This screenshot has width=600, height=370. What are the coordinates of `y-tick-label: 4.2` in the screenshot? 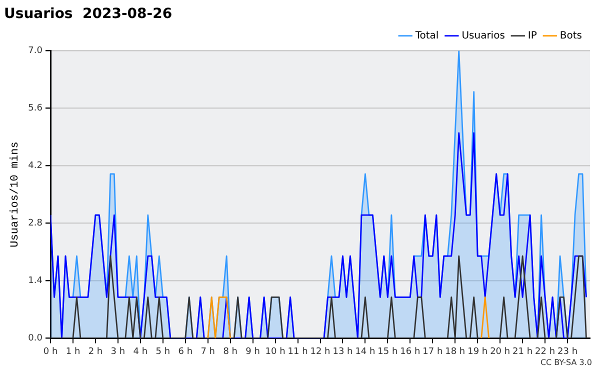 It's located at (35, 166).